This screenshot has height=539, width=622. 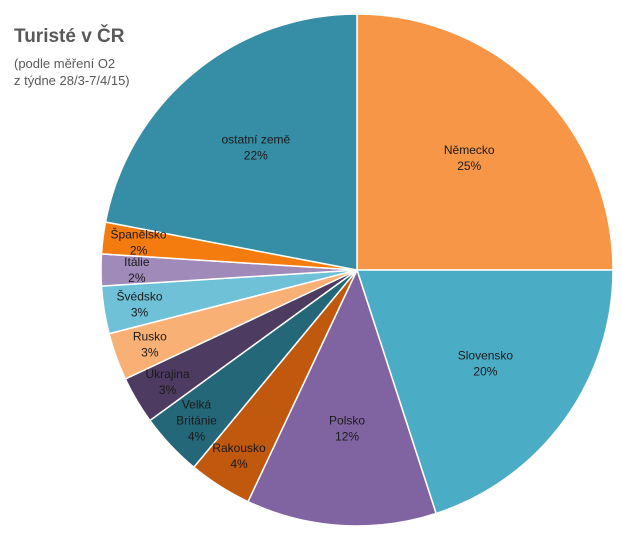 I want to click on slice-label-1-line-0: Slovensko, so click(x=486, y=355).